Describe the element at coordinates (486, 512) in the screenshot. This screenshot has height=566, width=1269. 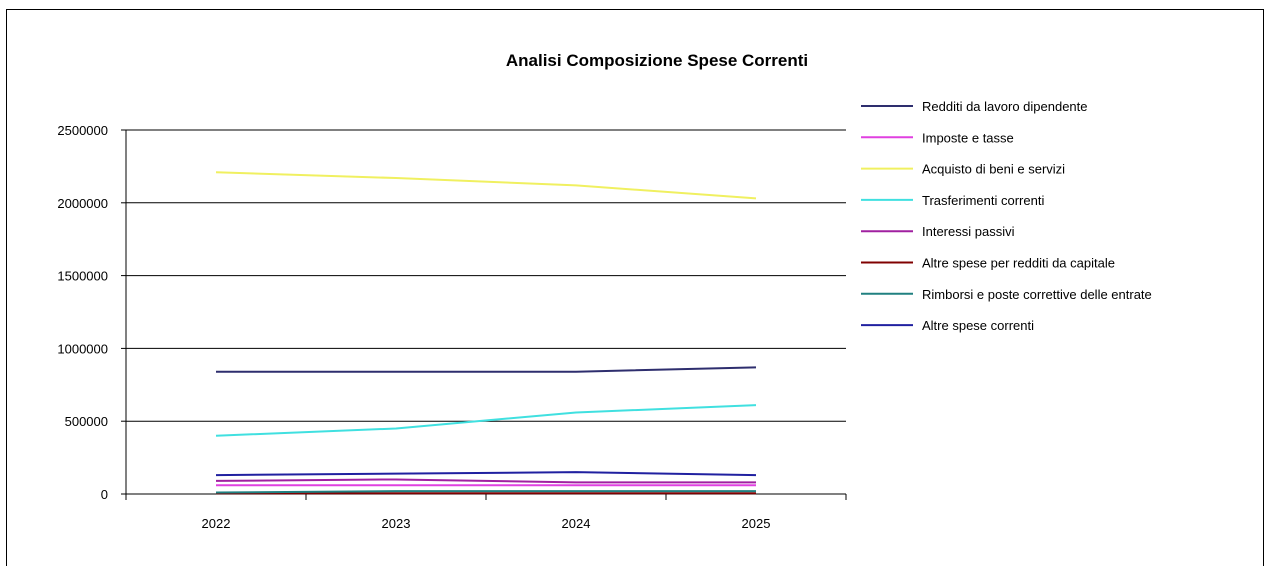
I see `x-axis-ticks: 2022 2023 2024 2025` at that location.